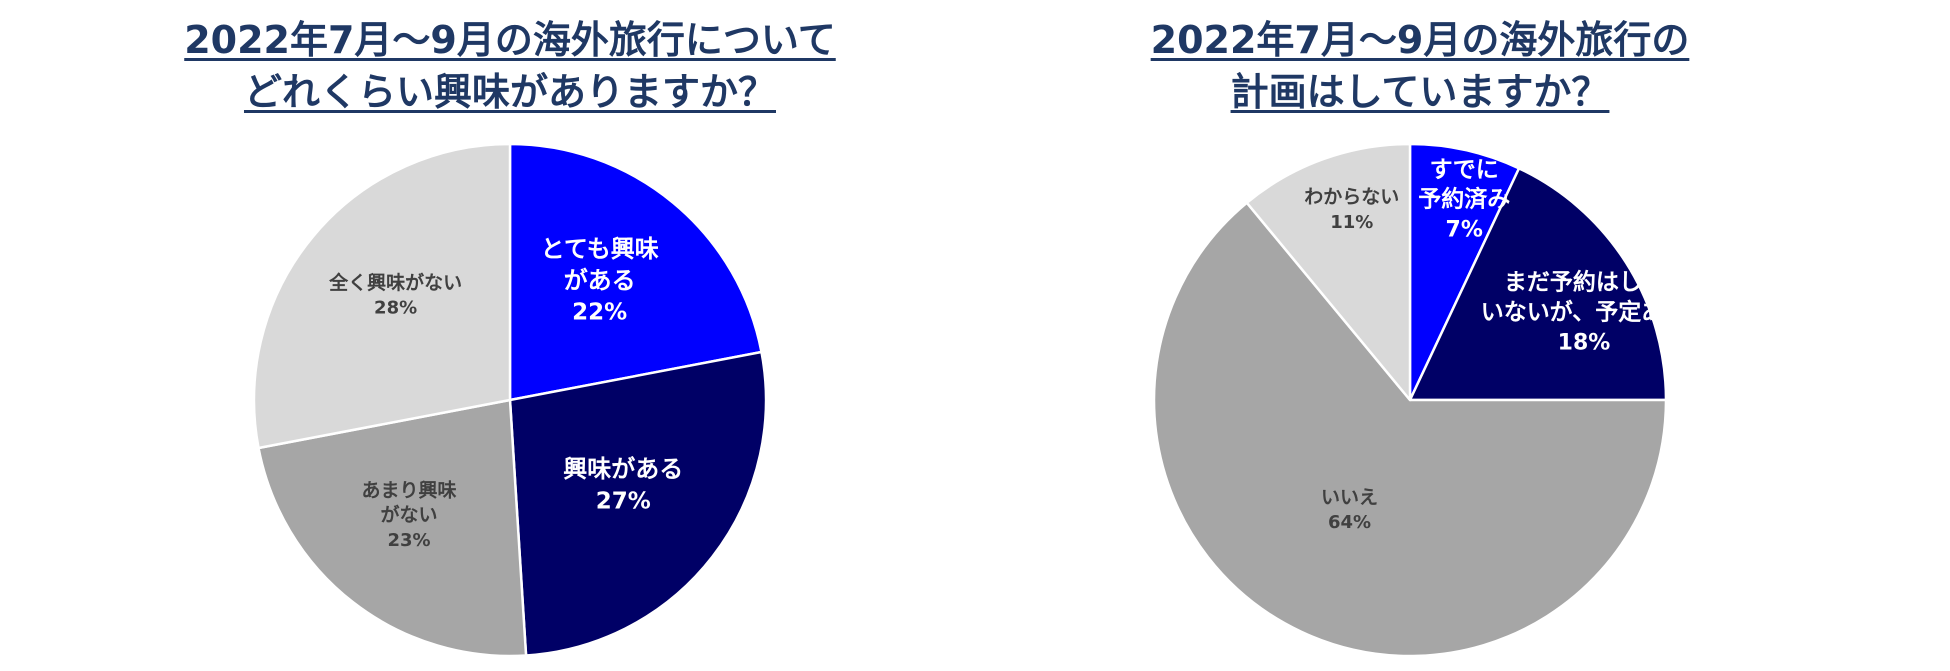  What do you see at coordinates (1351, 222) in the screenshot?
I see `slice-value-label: 11%` at bounding box center [1351, 222].